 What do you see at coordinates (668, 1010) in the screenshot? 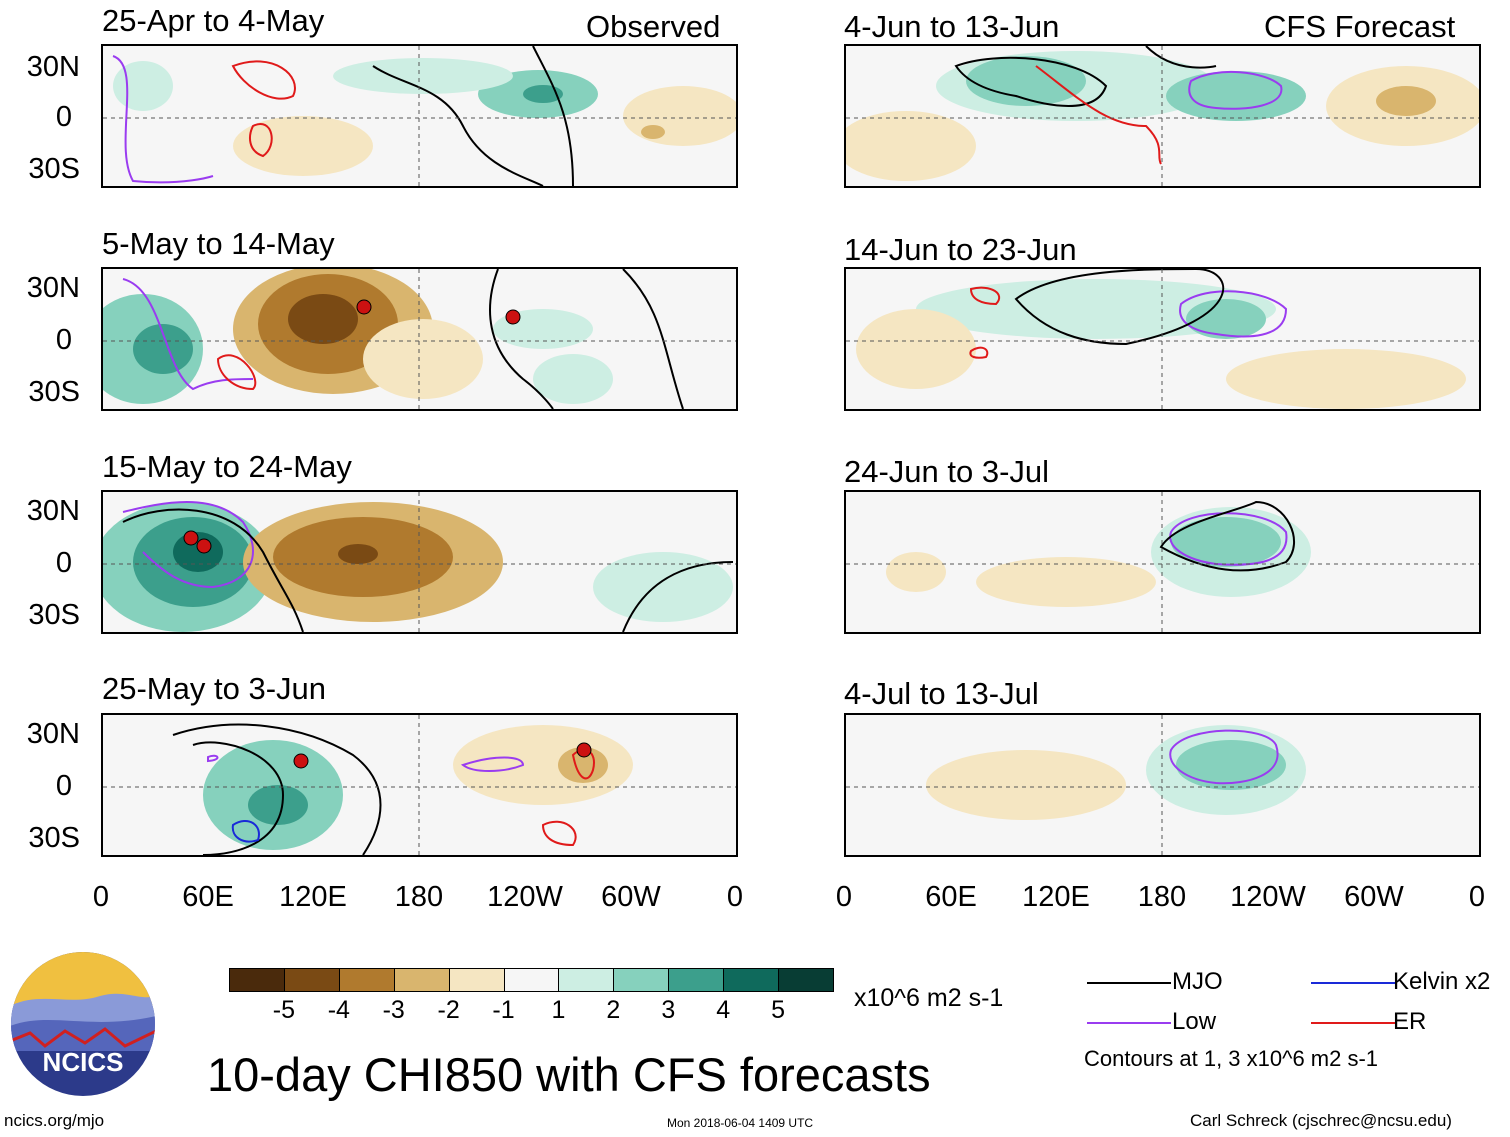
I see `colorbar-label: 3` at bounding box center [668, 1010].